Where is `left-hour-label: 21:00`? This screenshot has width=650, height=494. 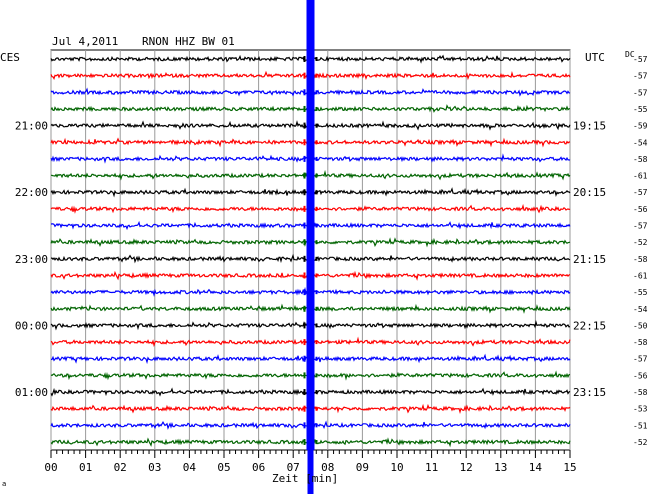 left-hour-label: 21:00 is located at coordinates (31, 126).